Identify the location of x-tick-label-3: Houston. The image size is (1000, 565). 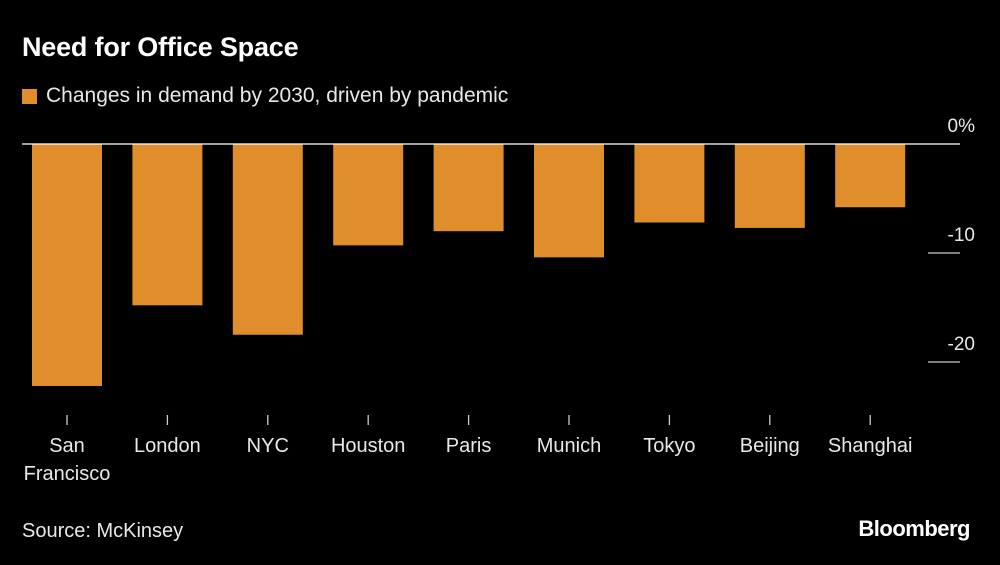
(368, 446).